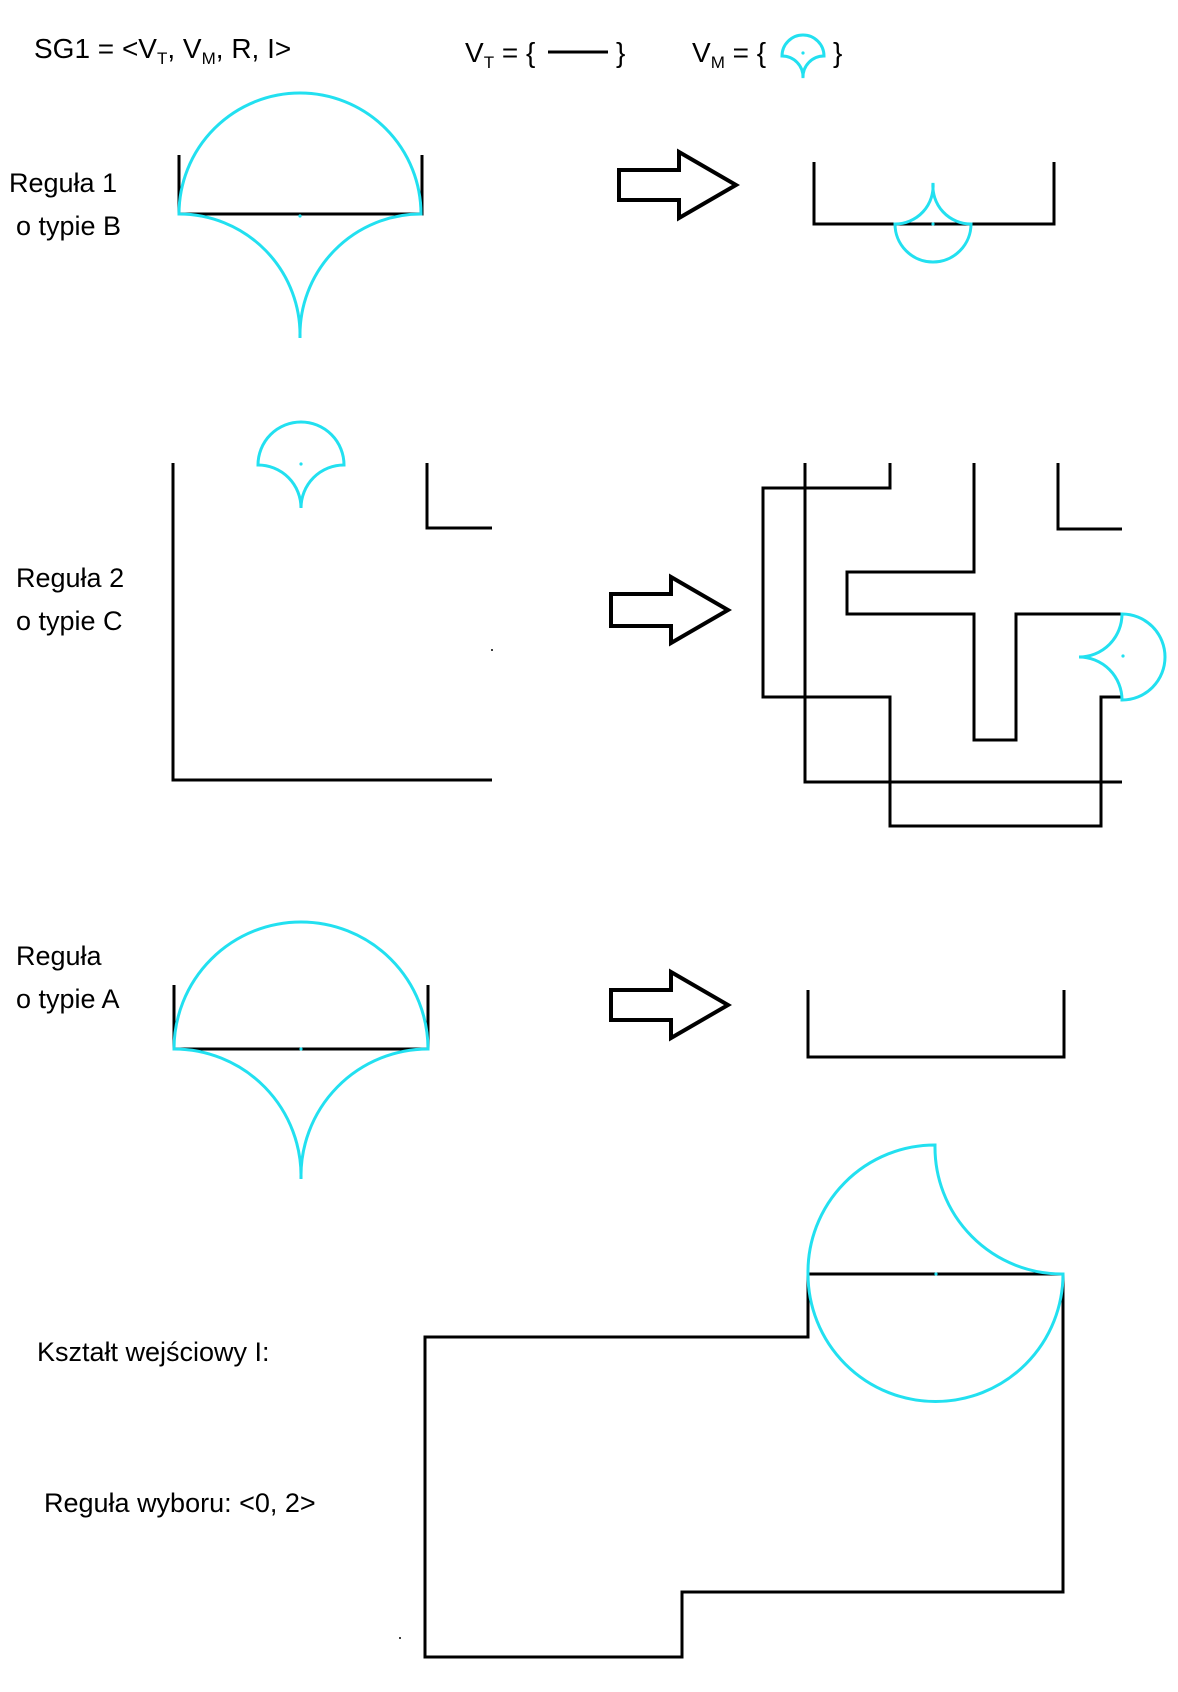 This screenshot has width=1178, height=1692. I want to click on rule-2-left-shape, so click(332, 601).